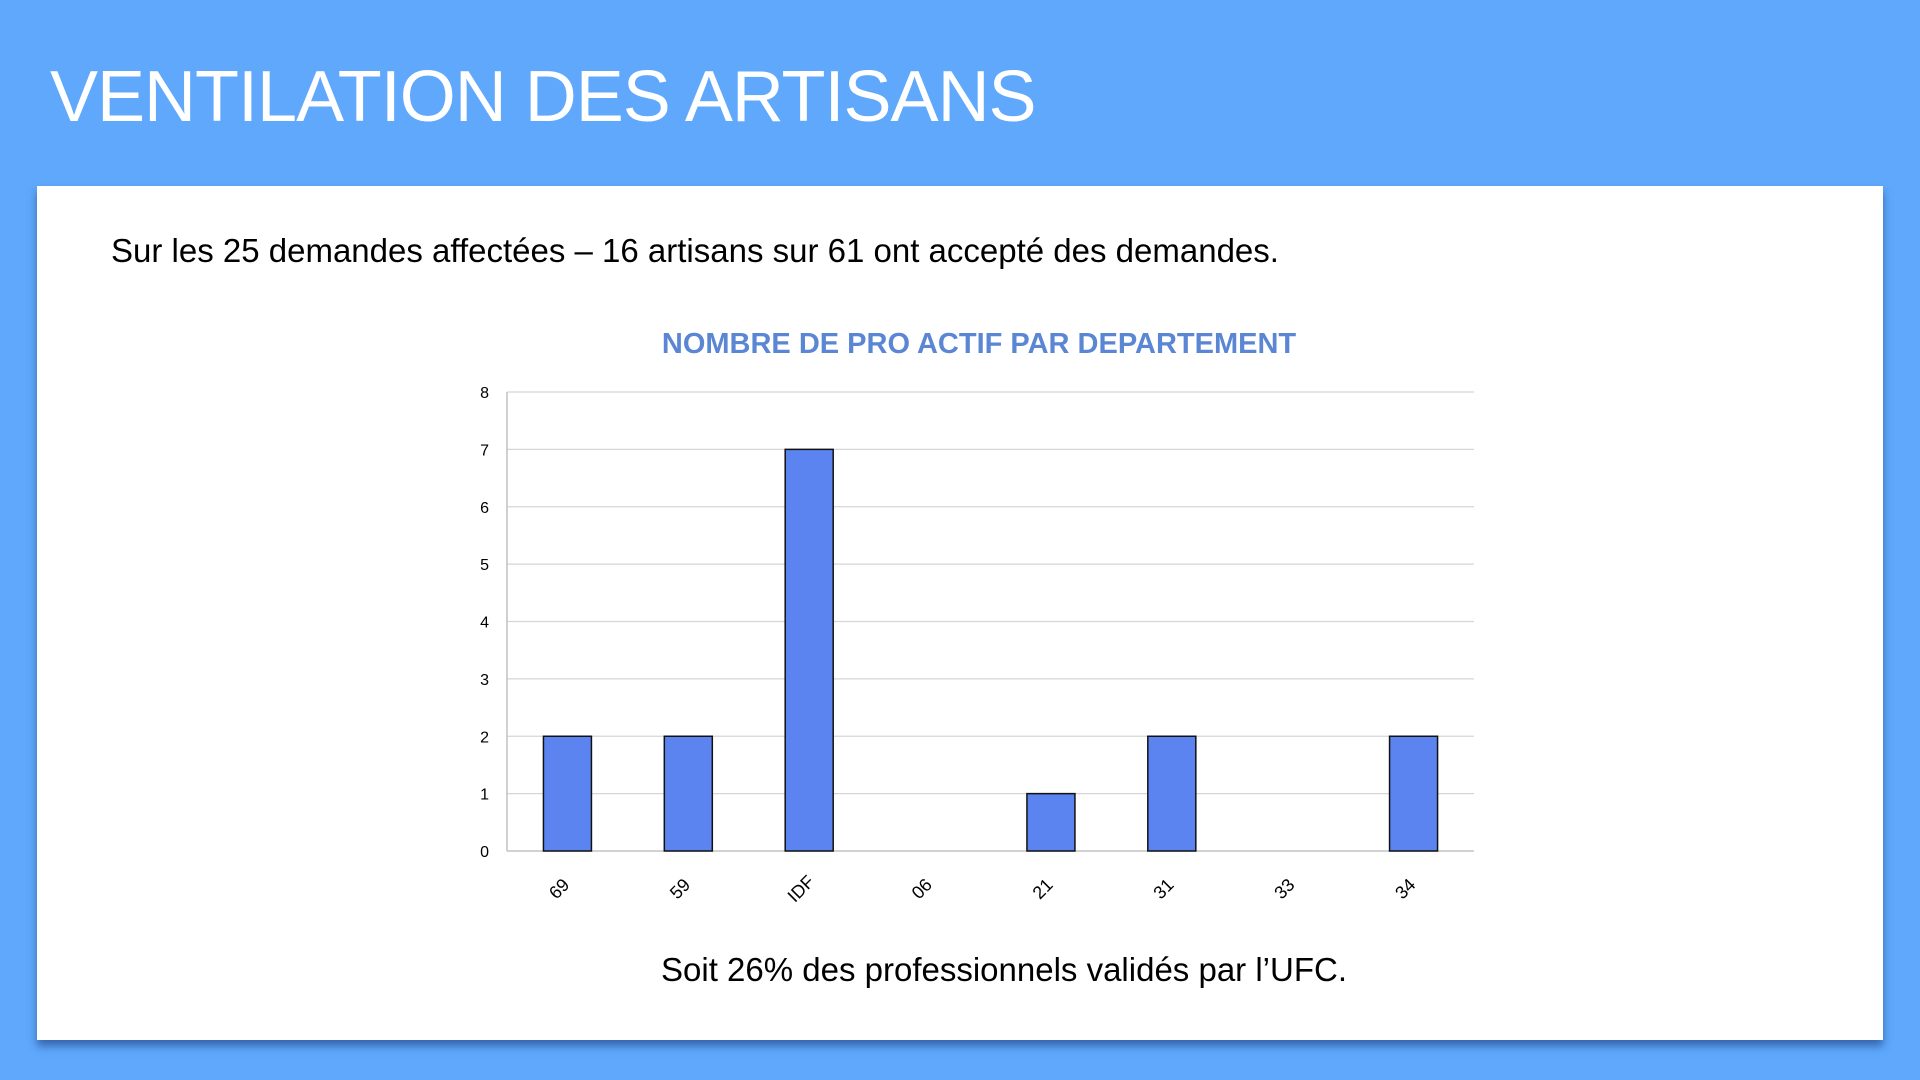  I want to click on y-tick-label: 8, so click(484, 393).